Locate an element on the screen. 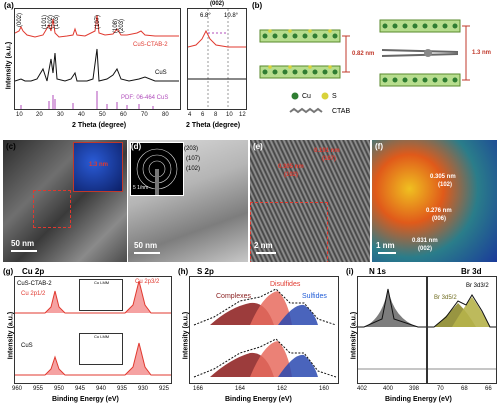 The image size is (500, 408). panel-f-d1-idx: (102) is located at coordinates (445, 185).